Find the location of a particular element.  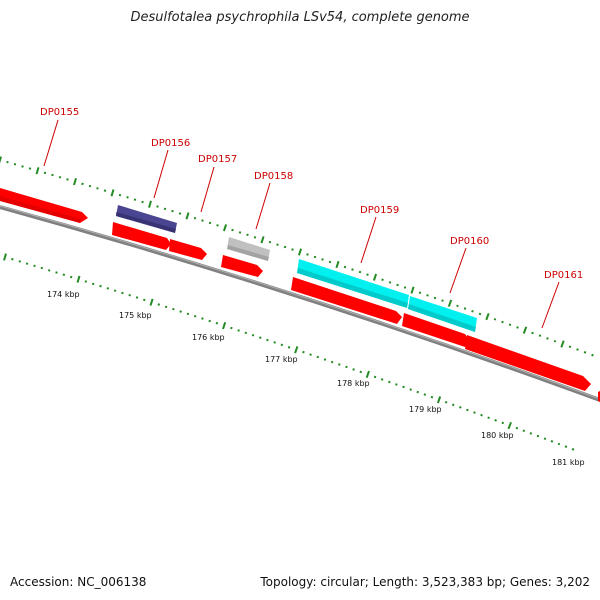

gene-arrow-dp0155-forward-shade is located at coordinates (40, 209).